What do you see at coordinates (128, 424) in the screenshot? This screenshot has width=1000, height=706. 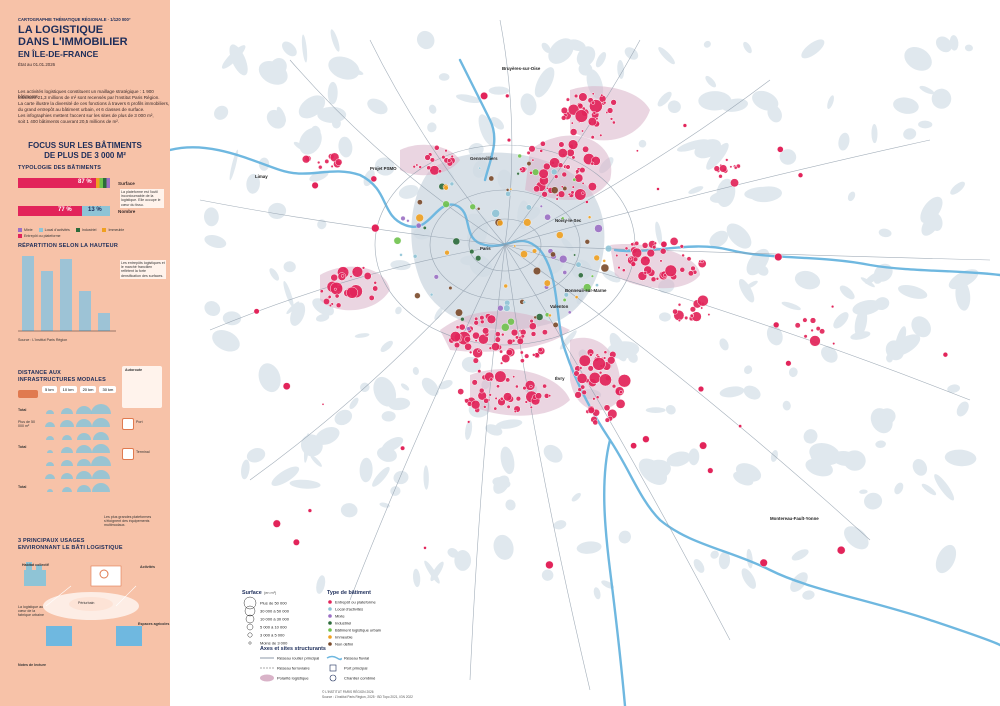 I see `port-icon` at bounding box center [128, 424].